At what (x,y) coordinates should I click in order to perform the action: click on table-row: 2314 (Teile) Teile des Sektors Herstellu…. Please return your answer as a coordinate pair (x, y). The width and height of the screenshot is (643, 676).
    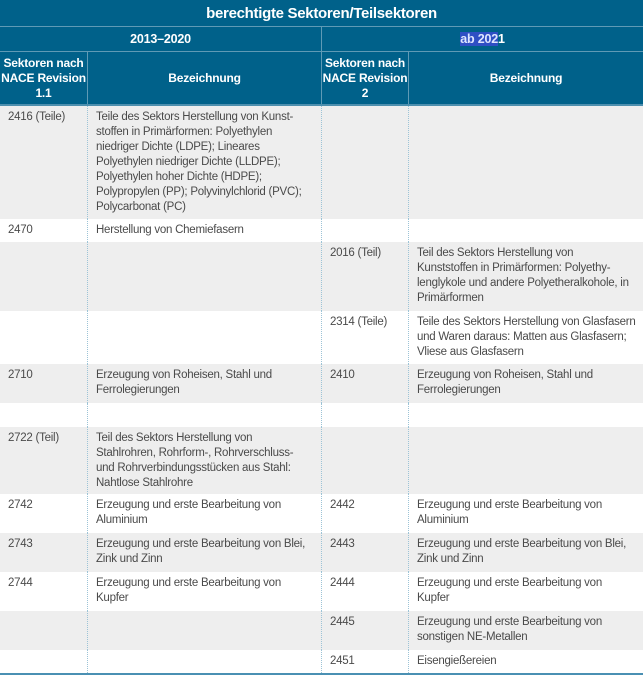
    Looking at the image, I should click on (321, 337).